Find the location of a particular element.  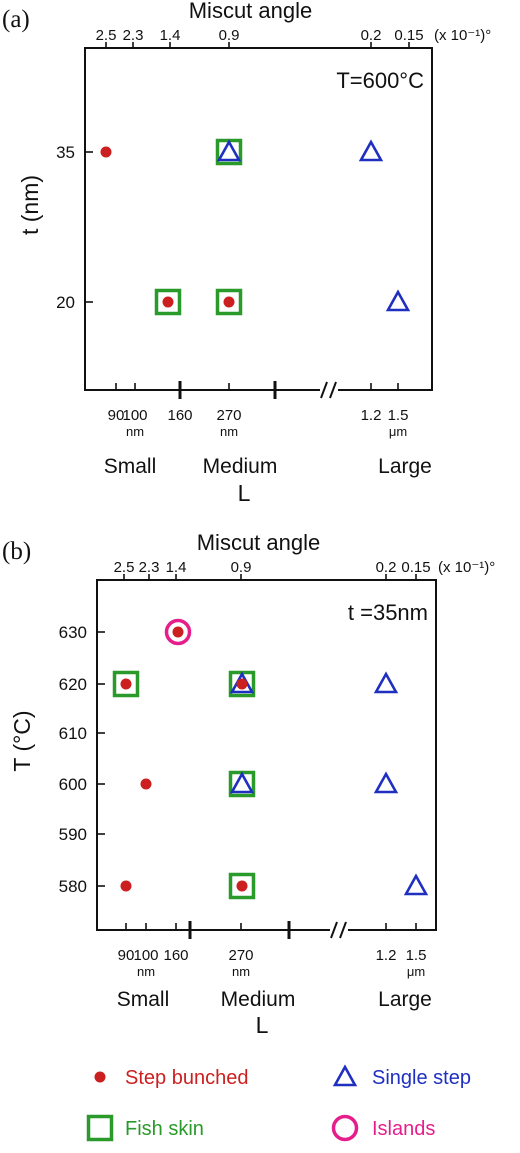

top-tick-label: 2.5 is located at coordinates (124, 567).